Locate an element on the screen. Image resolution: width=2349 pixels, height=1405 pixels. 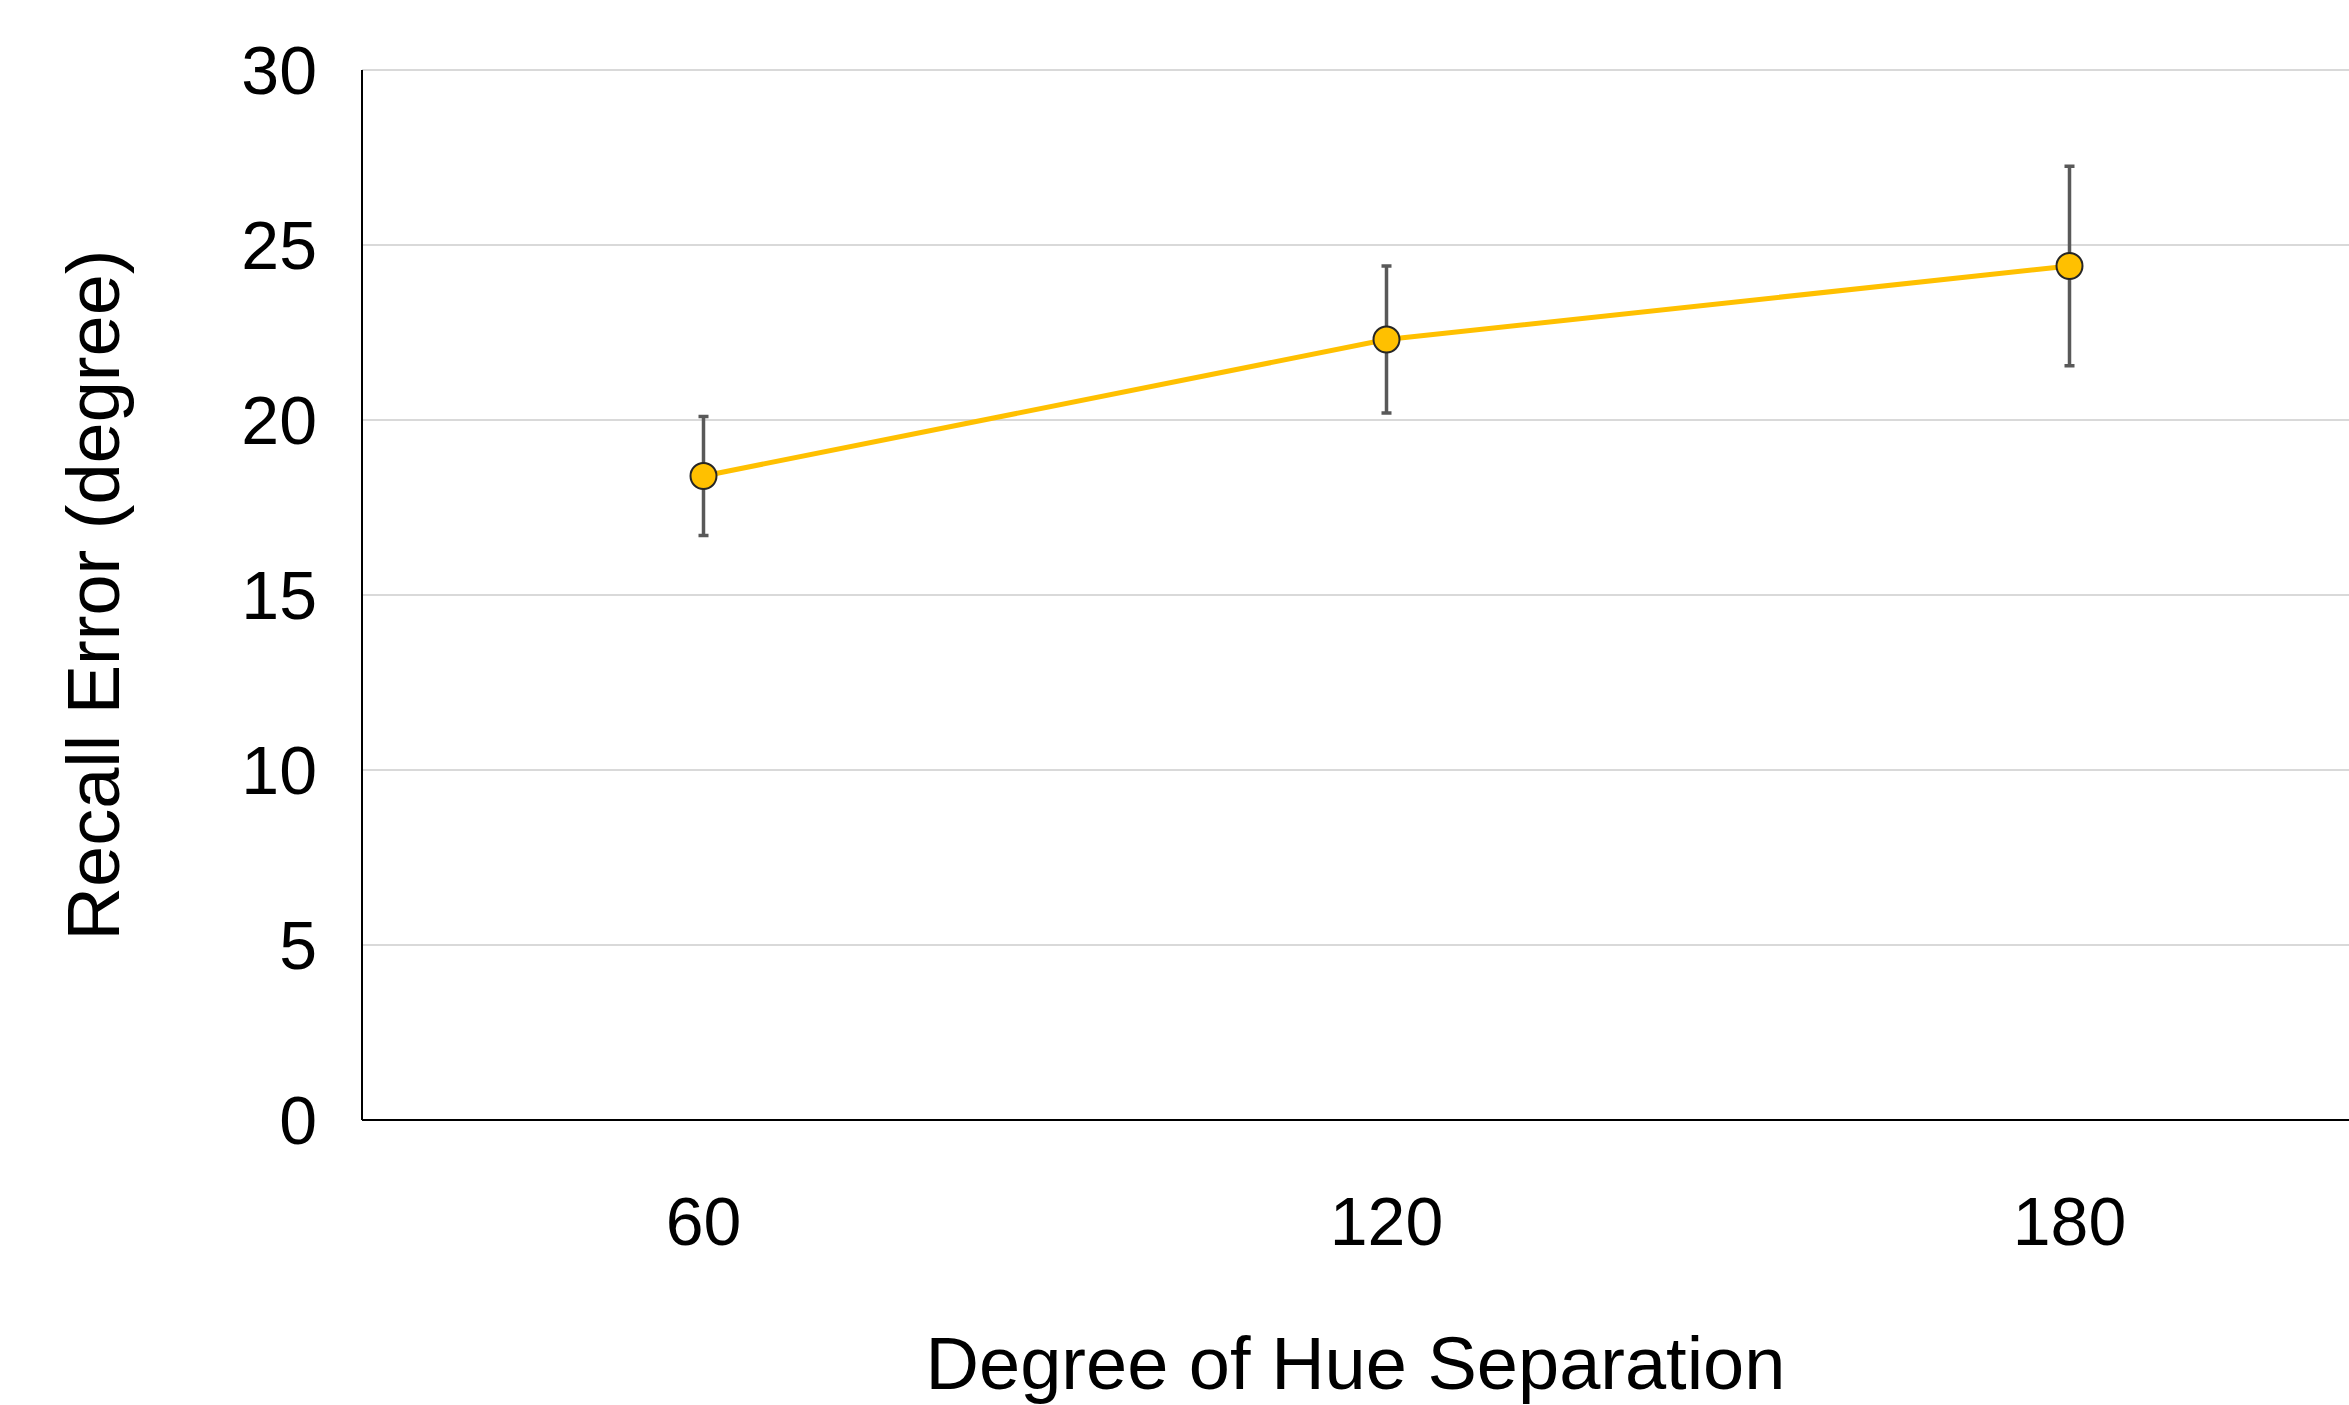
y-tick-label: 10 is located at coordinates (279, 769).